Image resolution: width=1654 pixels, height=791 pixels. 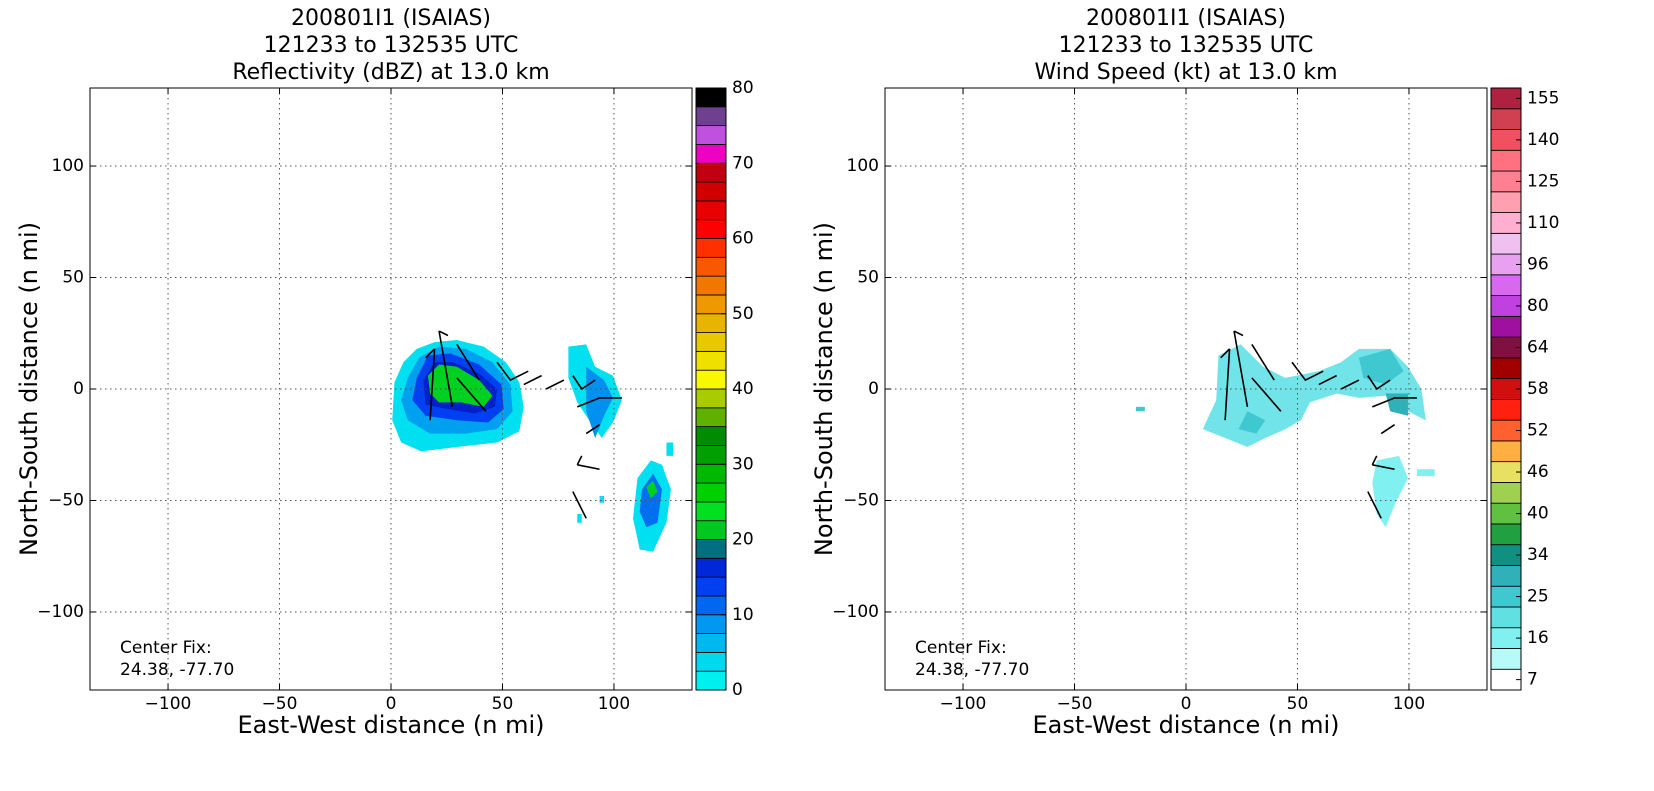 What do you see at coordinates (1538, 431) in the screenshot?
I see `colorbar-tick-label: 52` at bounding box center [1538, 431].